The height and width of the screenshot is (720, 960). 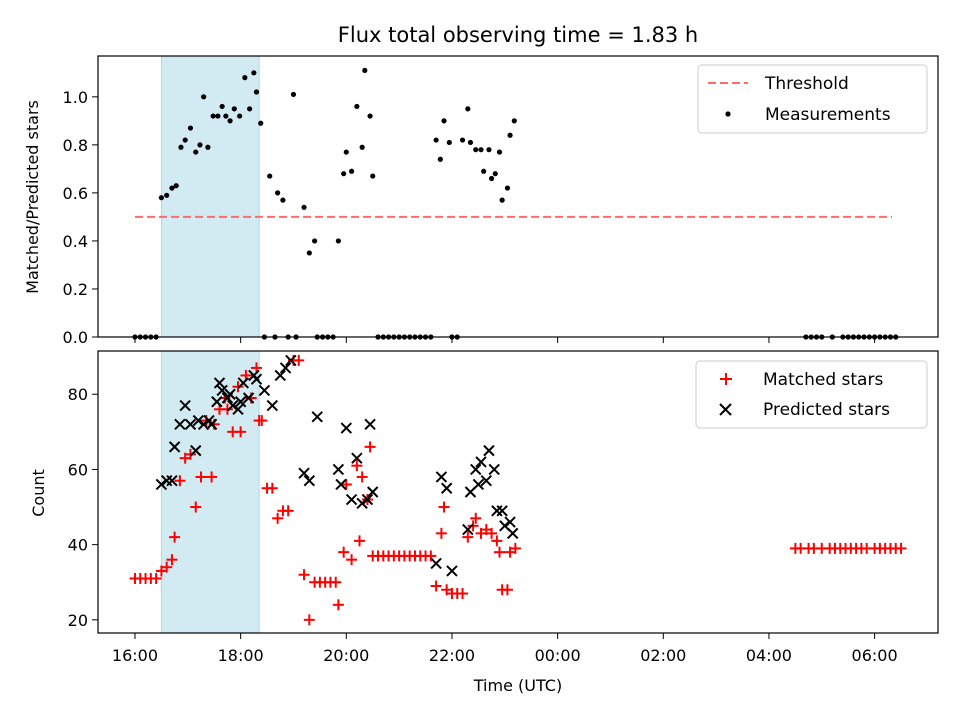 What do you see at coordinates (725, 409) in the screenshot?
I see `legend-predicted-swatch` at bounding box center [725, 409].